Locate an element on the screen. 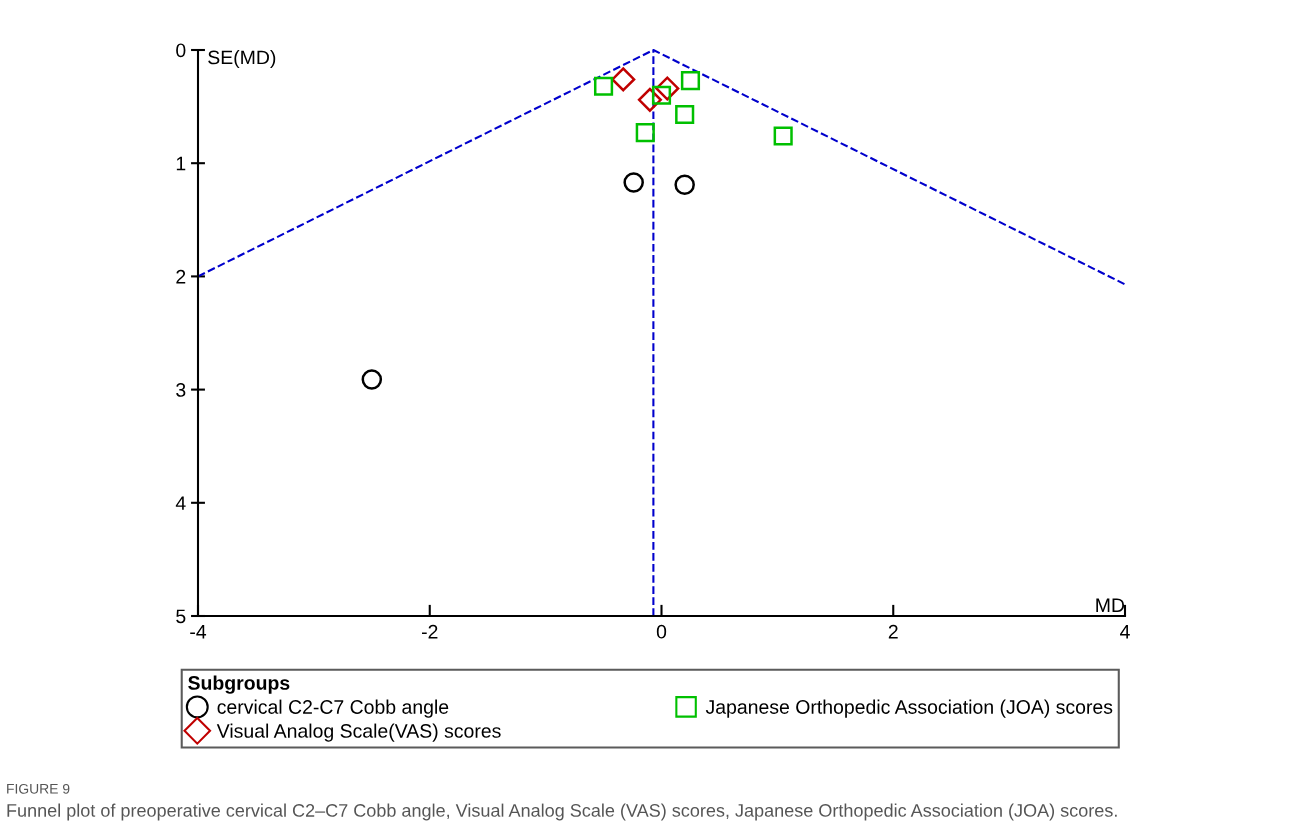 The width and height of the screenshot is (1293, 827). x-tick-label: 2 is located at coordinates (893, 631).